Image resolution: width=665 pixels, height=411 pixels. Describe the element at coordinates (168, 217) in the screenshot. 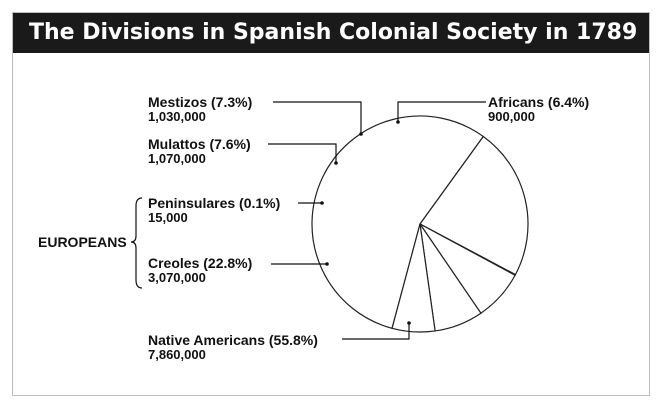

I see `slice-value-peninsulares: 15,000` at that location.